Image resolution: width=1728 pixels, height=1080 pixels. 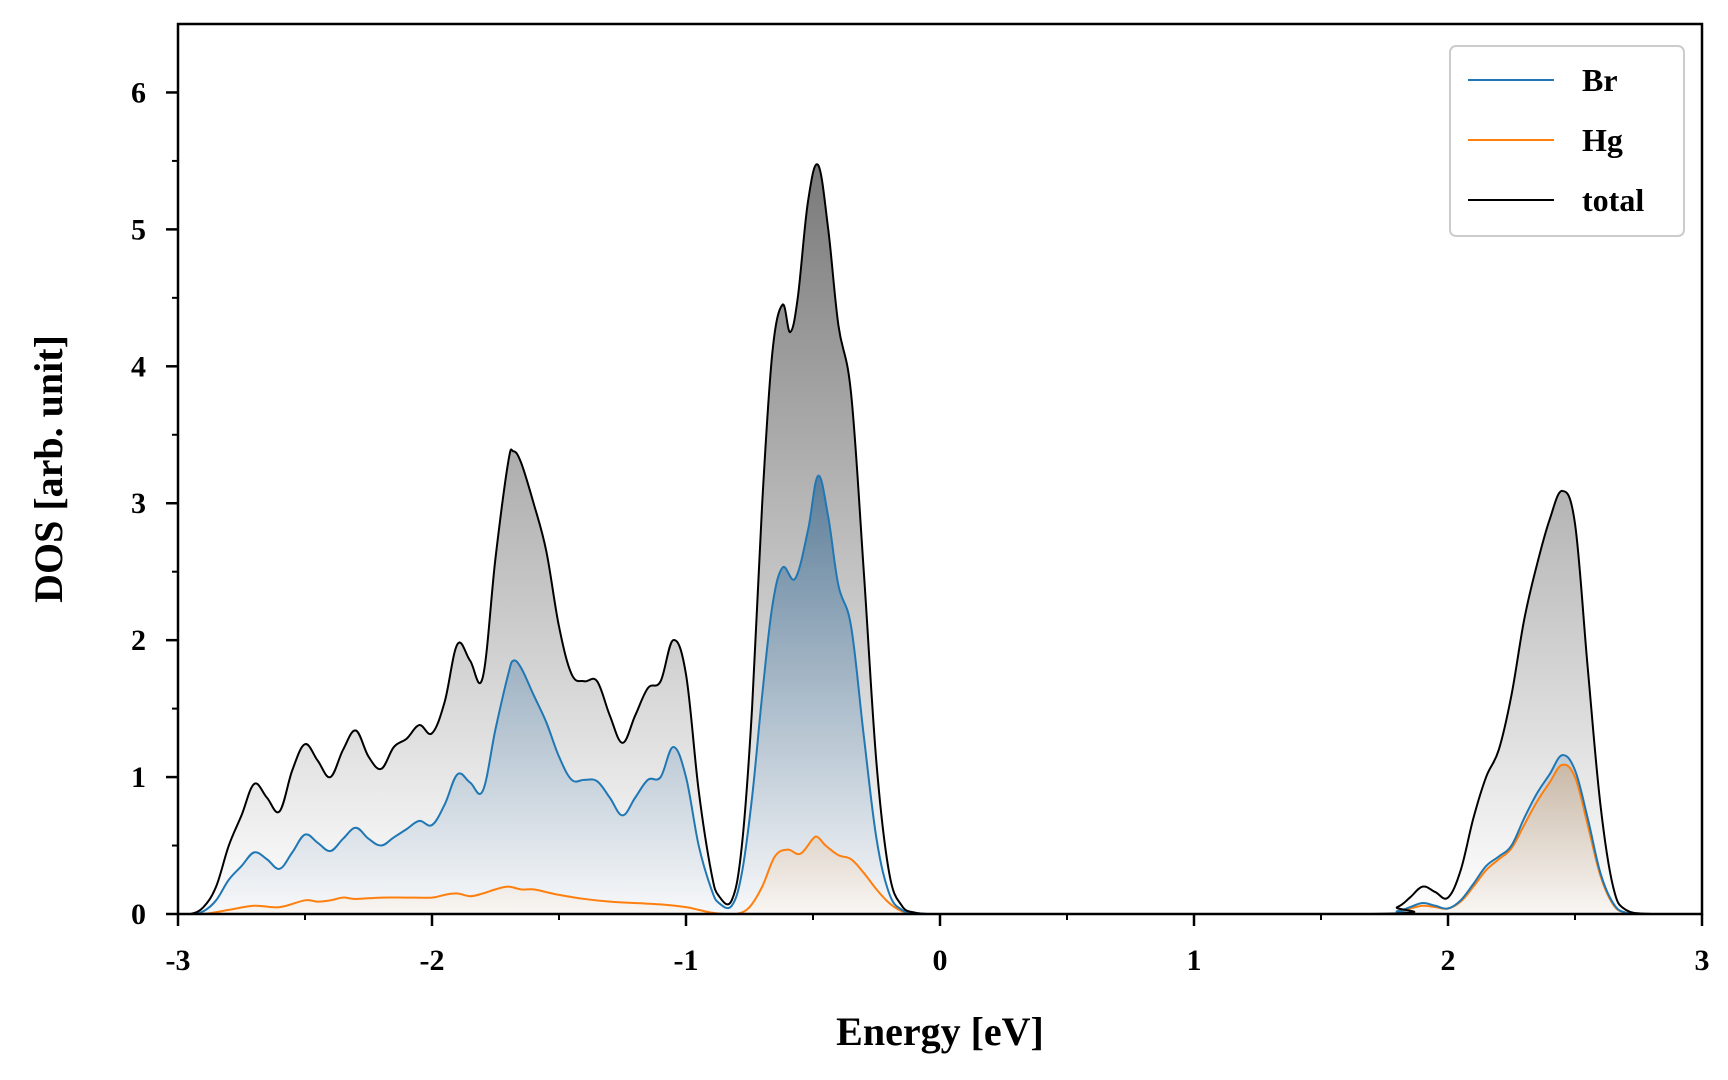 I want to click on y-tick-label: 3, so click(x=138, y=503).